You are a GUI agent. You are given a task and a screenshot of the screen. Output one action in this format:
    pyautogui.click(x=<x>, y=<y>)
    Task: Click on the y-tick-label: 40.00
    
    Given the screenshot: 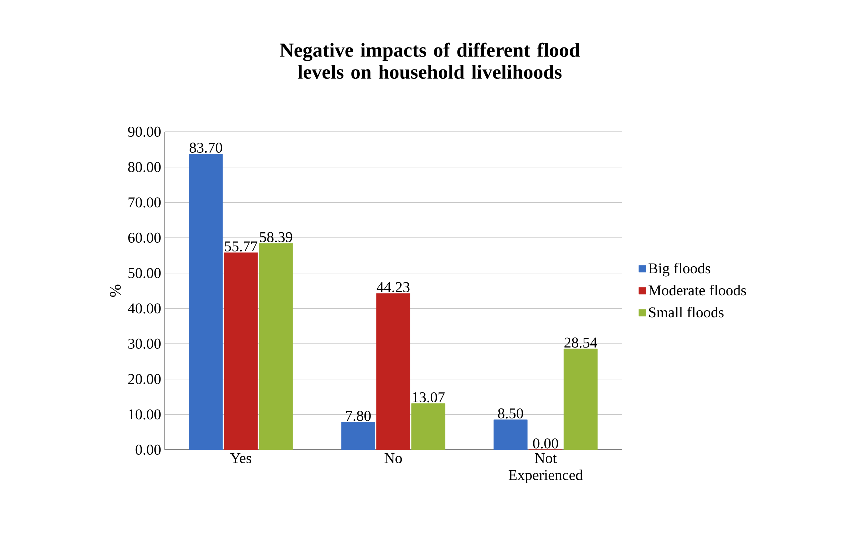 What is the action you would take?
    pyautogui.click(x=144, y=309)
    